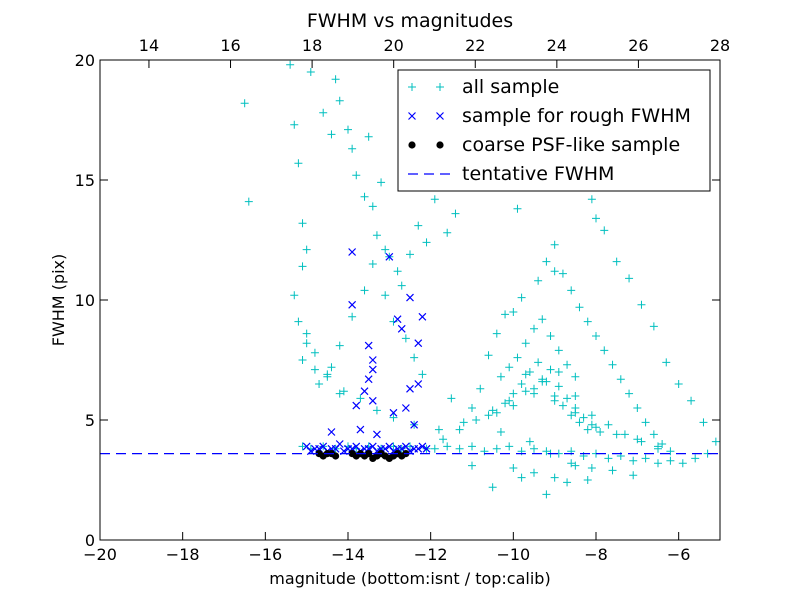  I want to click on y-tick-label: 10, so click(85, 300).